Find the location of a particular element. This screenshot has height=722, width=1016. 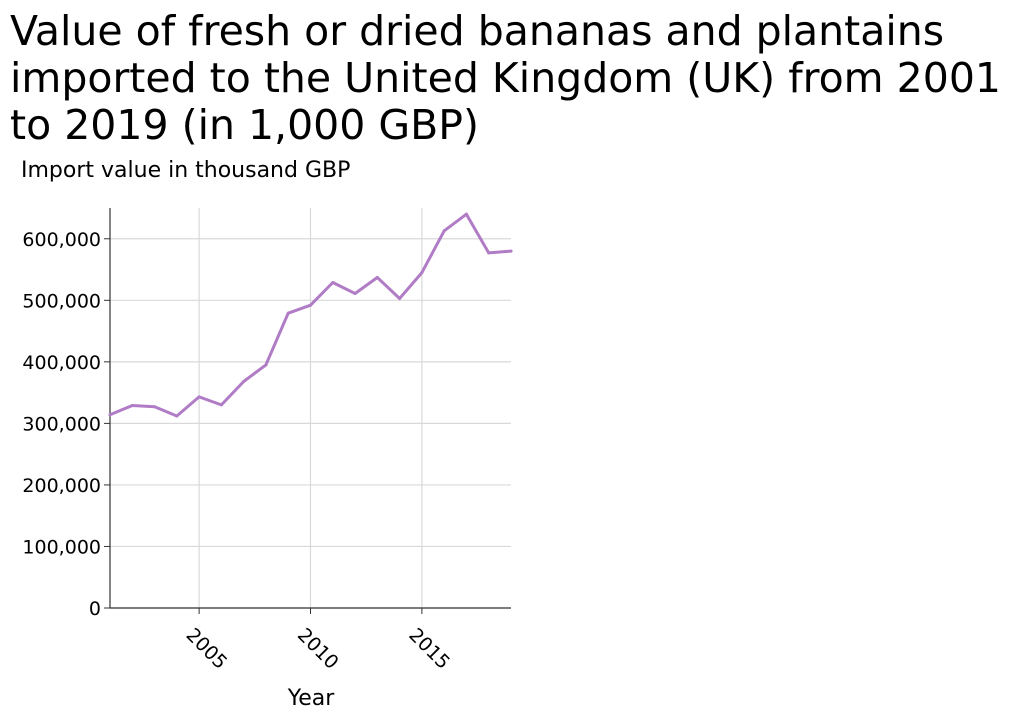

y-tick-label: 500,000 is located at coordinates (61, 301).